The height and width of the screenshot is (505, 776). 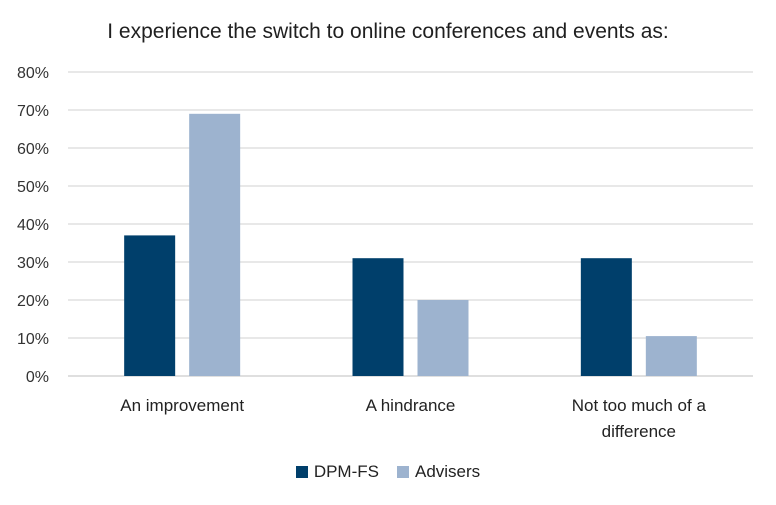 I want to click on x-category-label-2-line-0: Not too much of a, so click(x=639, y=405).